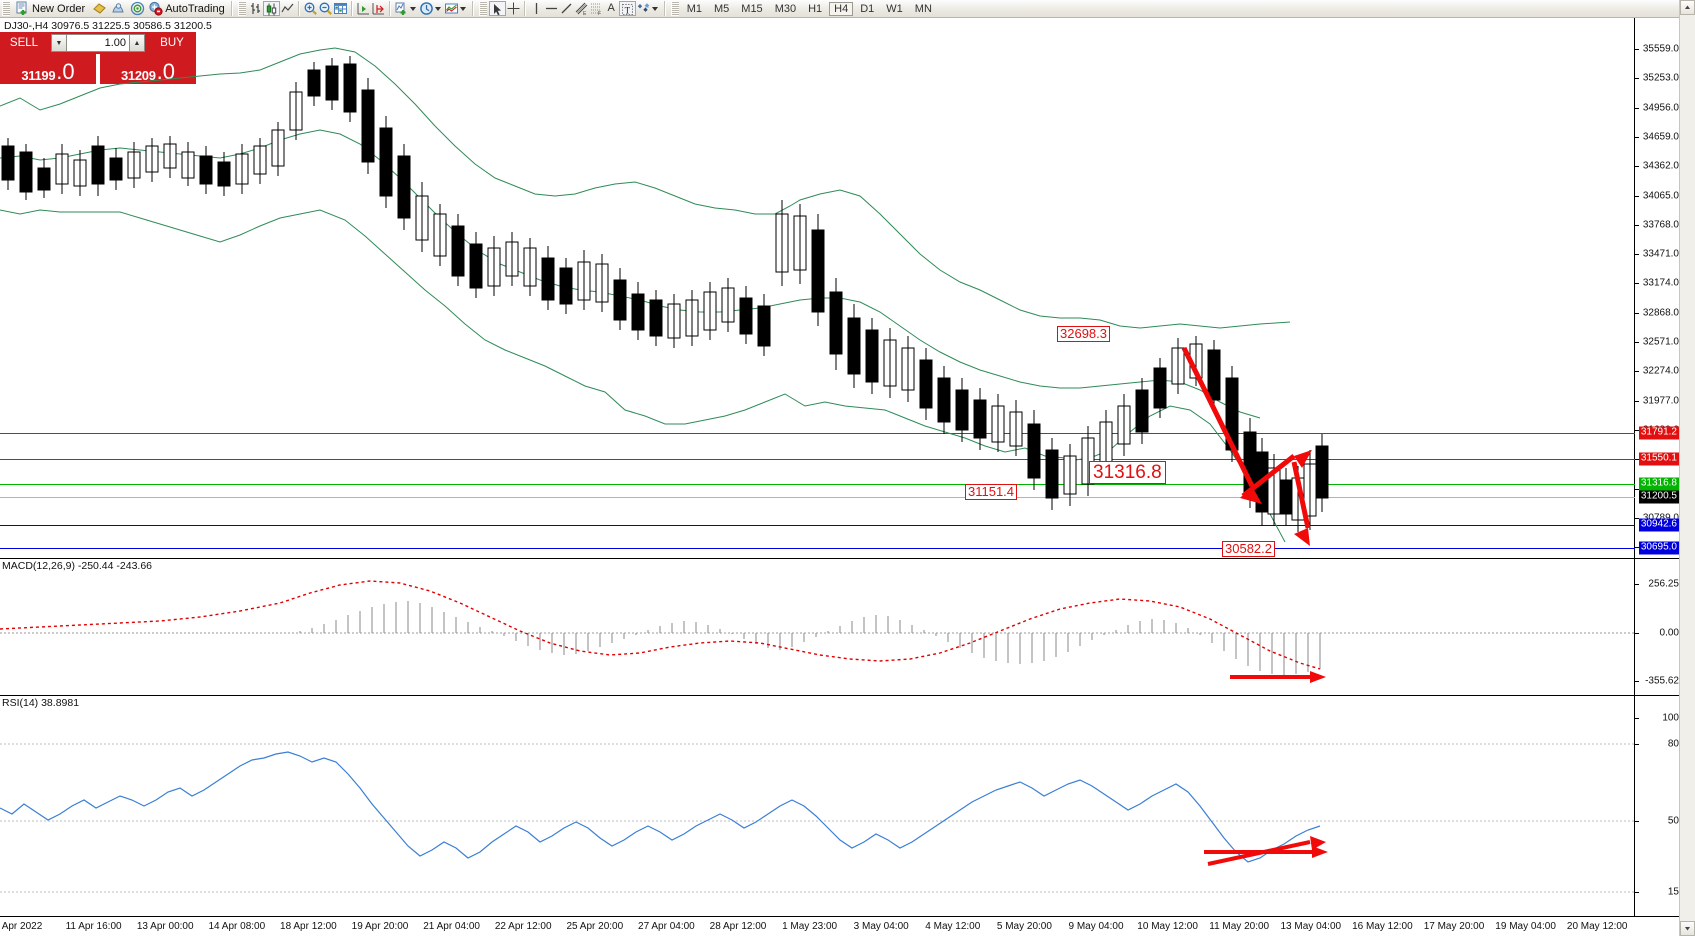 The image size is (1695, 936). I want to click on rsi-scale-divider, so click(1634, 806).